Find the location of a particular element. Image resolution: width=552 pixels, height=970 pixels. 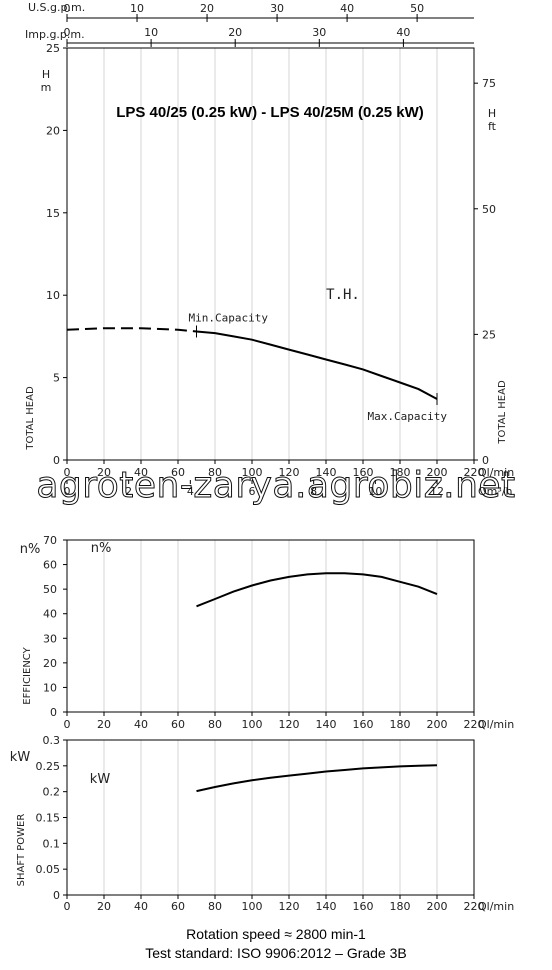

head-qlmin-tick-label: 160 is located at coordinates (363, 472).